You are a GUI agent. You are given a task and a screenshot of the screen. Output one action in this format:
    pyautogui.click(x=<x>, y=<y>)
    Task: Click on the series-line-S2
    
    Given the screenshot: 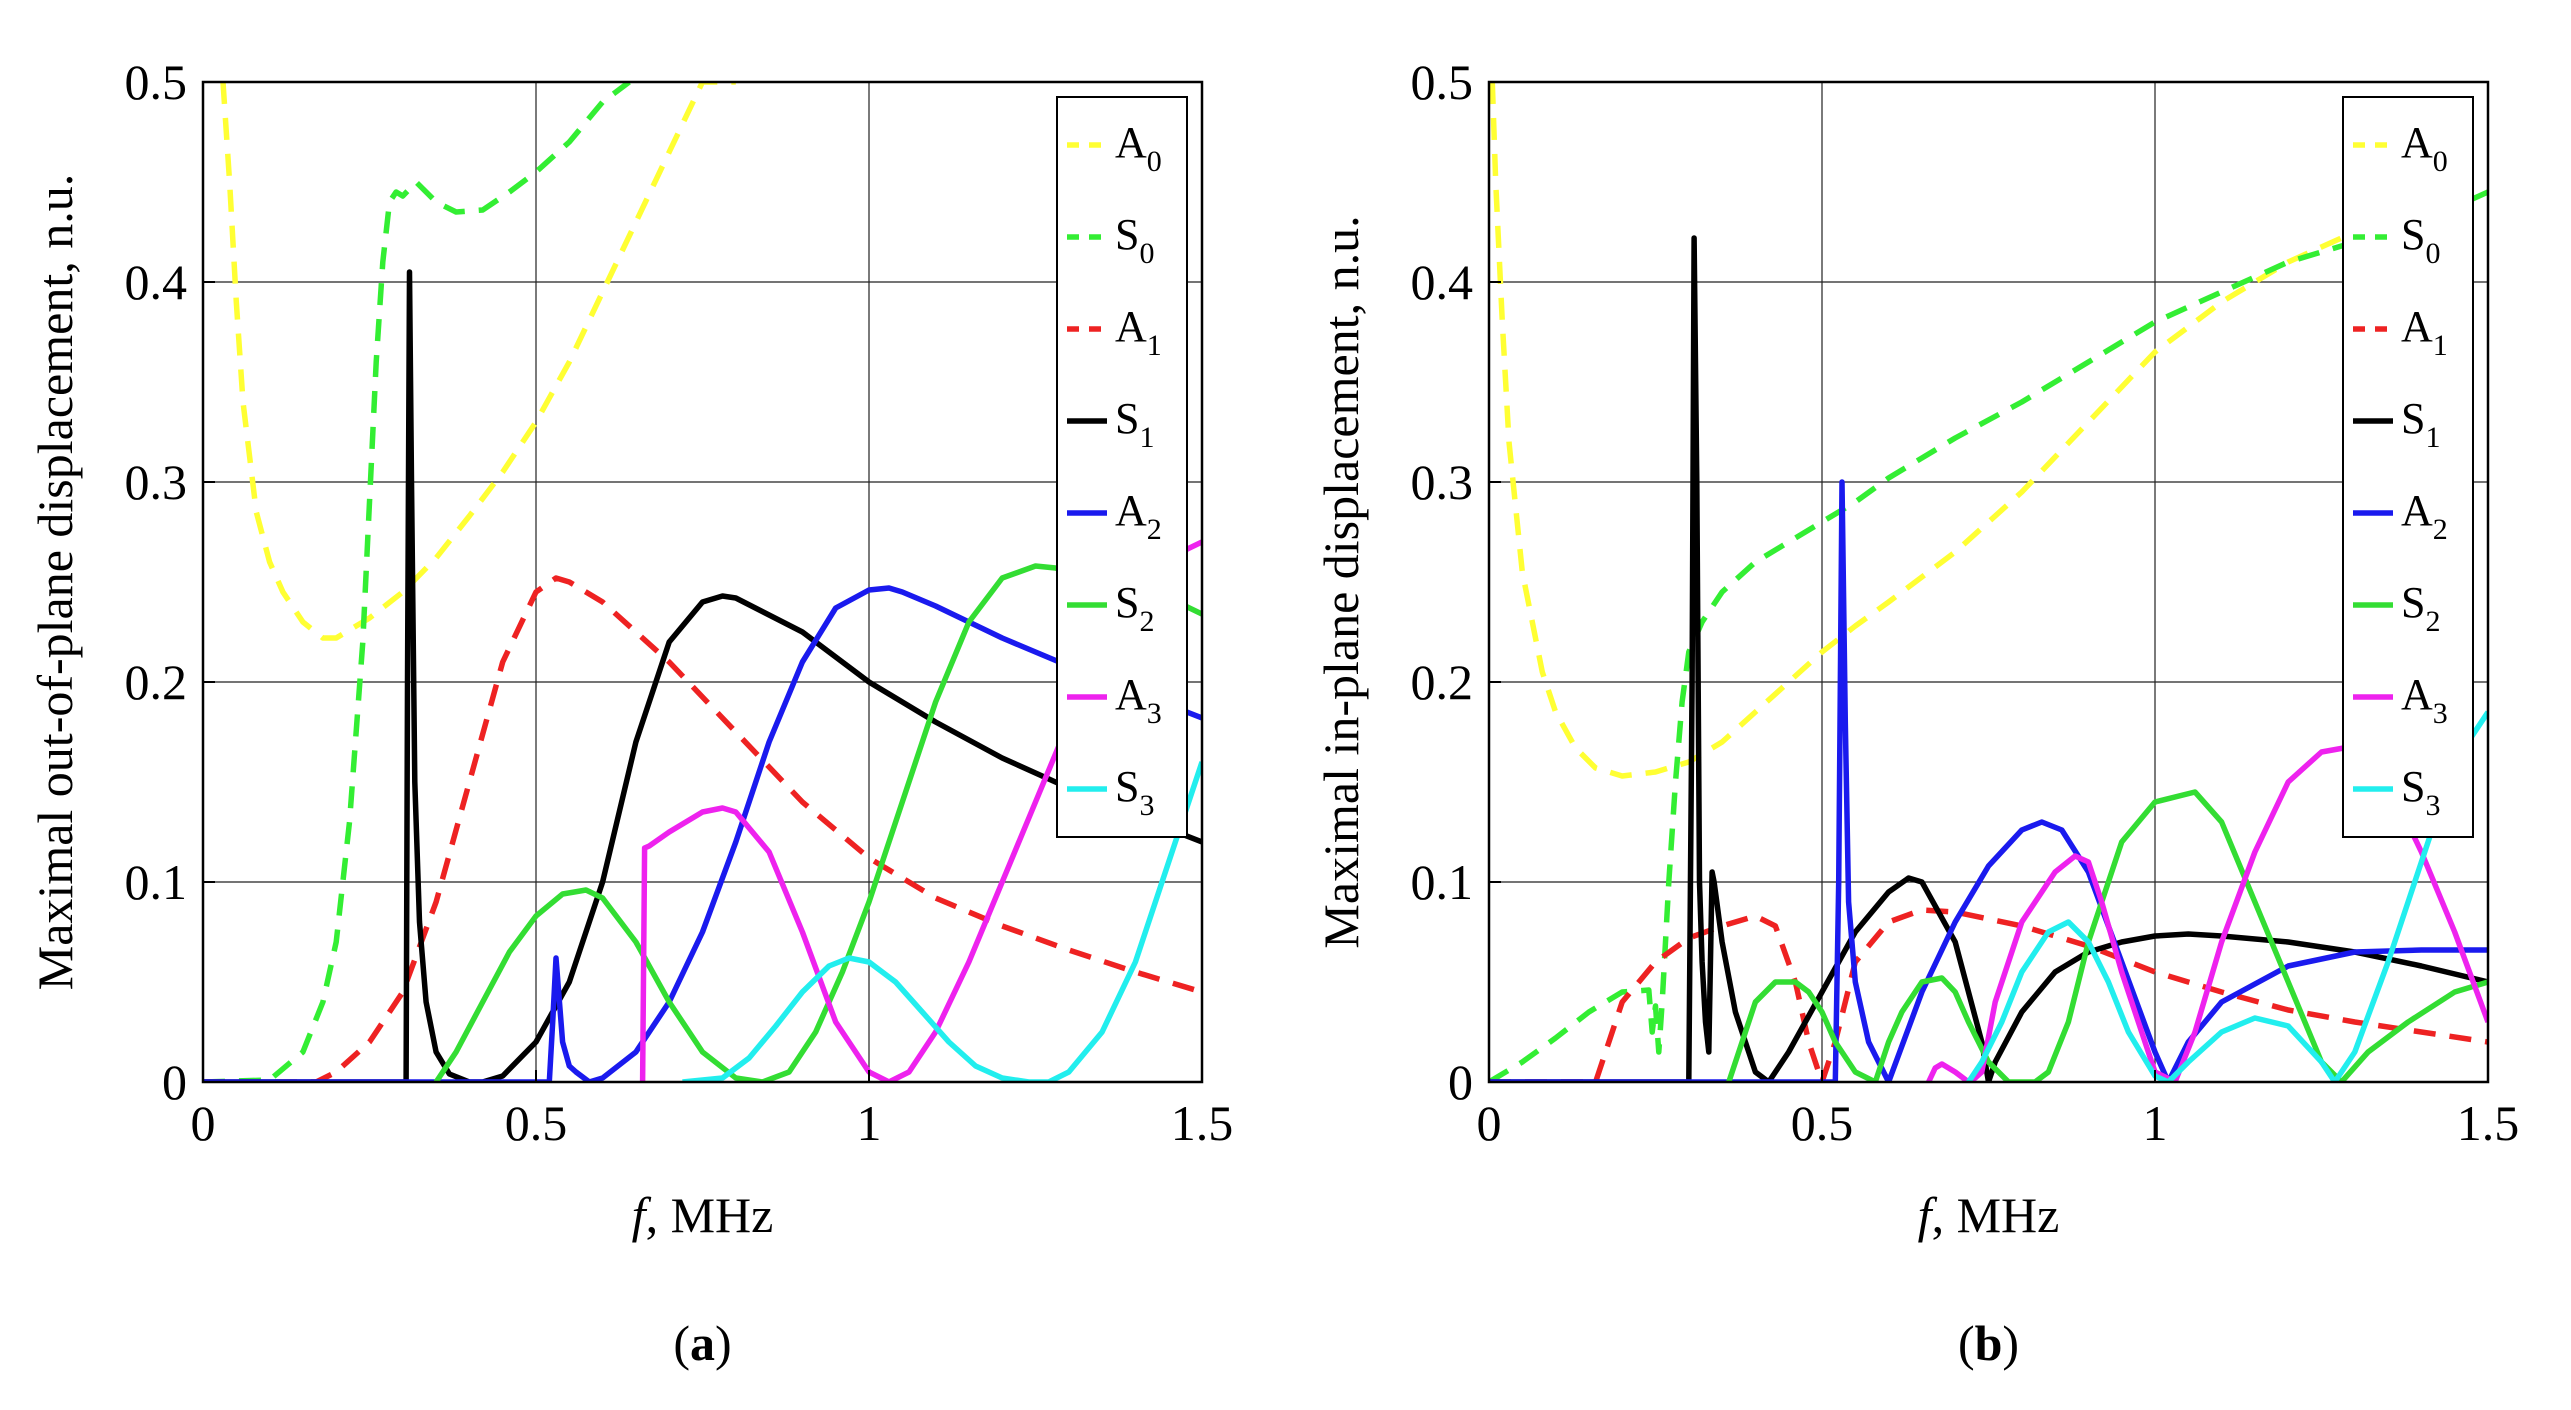 What is the action you would take?
    pyautogui.click(x=2107, y=935)
    